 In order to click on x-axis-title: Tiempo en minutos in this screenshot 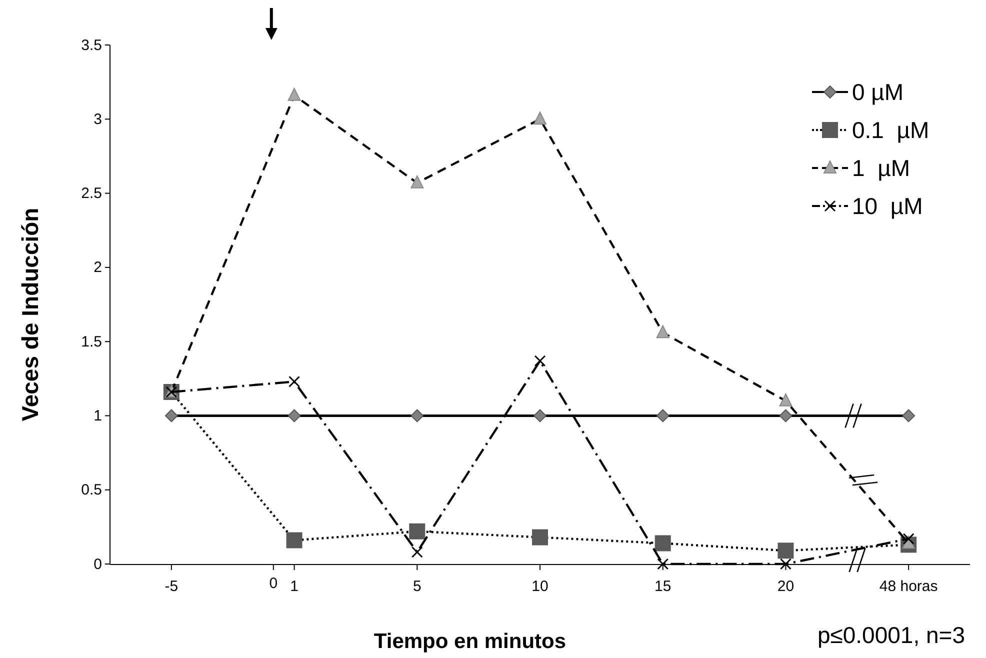, I will do `click(470, 641)`.